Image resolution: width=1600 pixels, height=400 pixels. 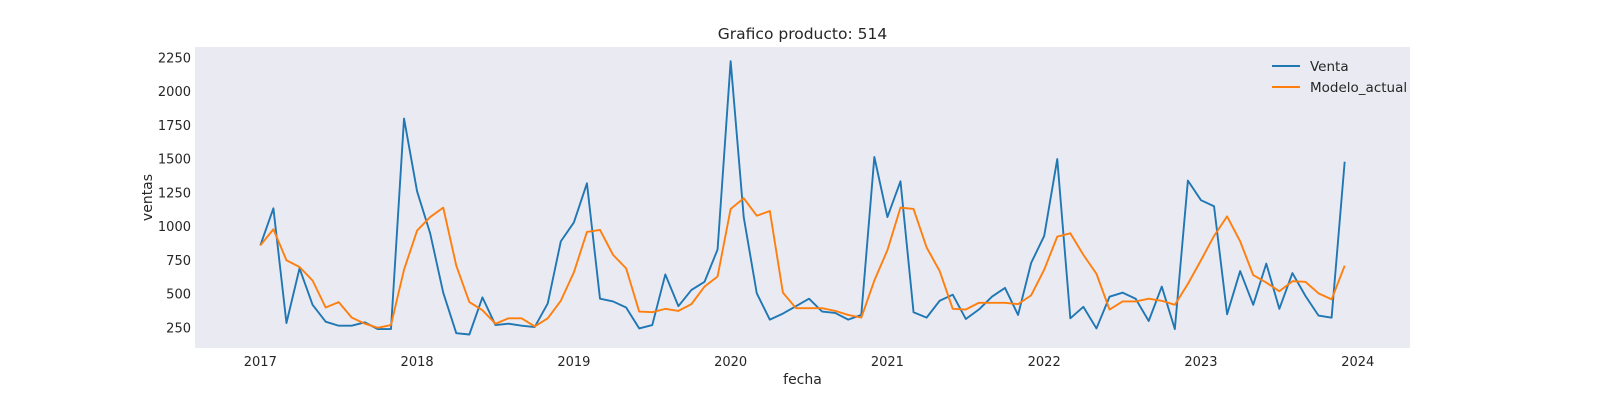 What do you see at coordinates (174, 227) in the screenshot?
I see `y-tick-label: 1000` at bounding box center [174, 227].